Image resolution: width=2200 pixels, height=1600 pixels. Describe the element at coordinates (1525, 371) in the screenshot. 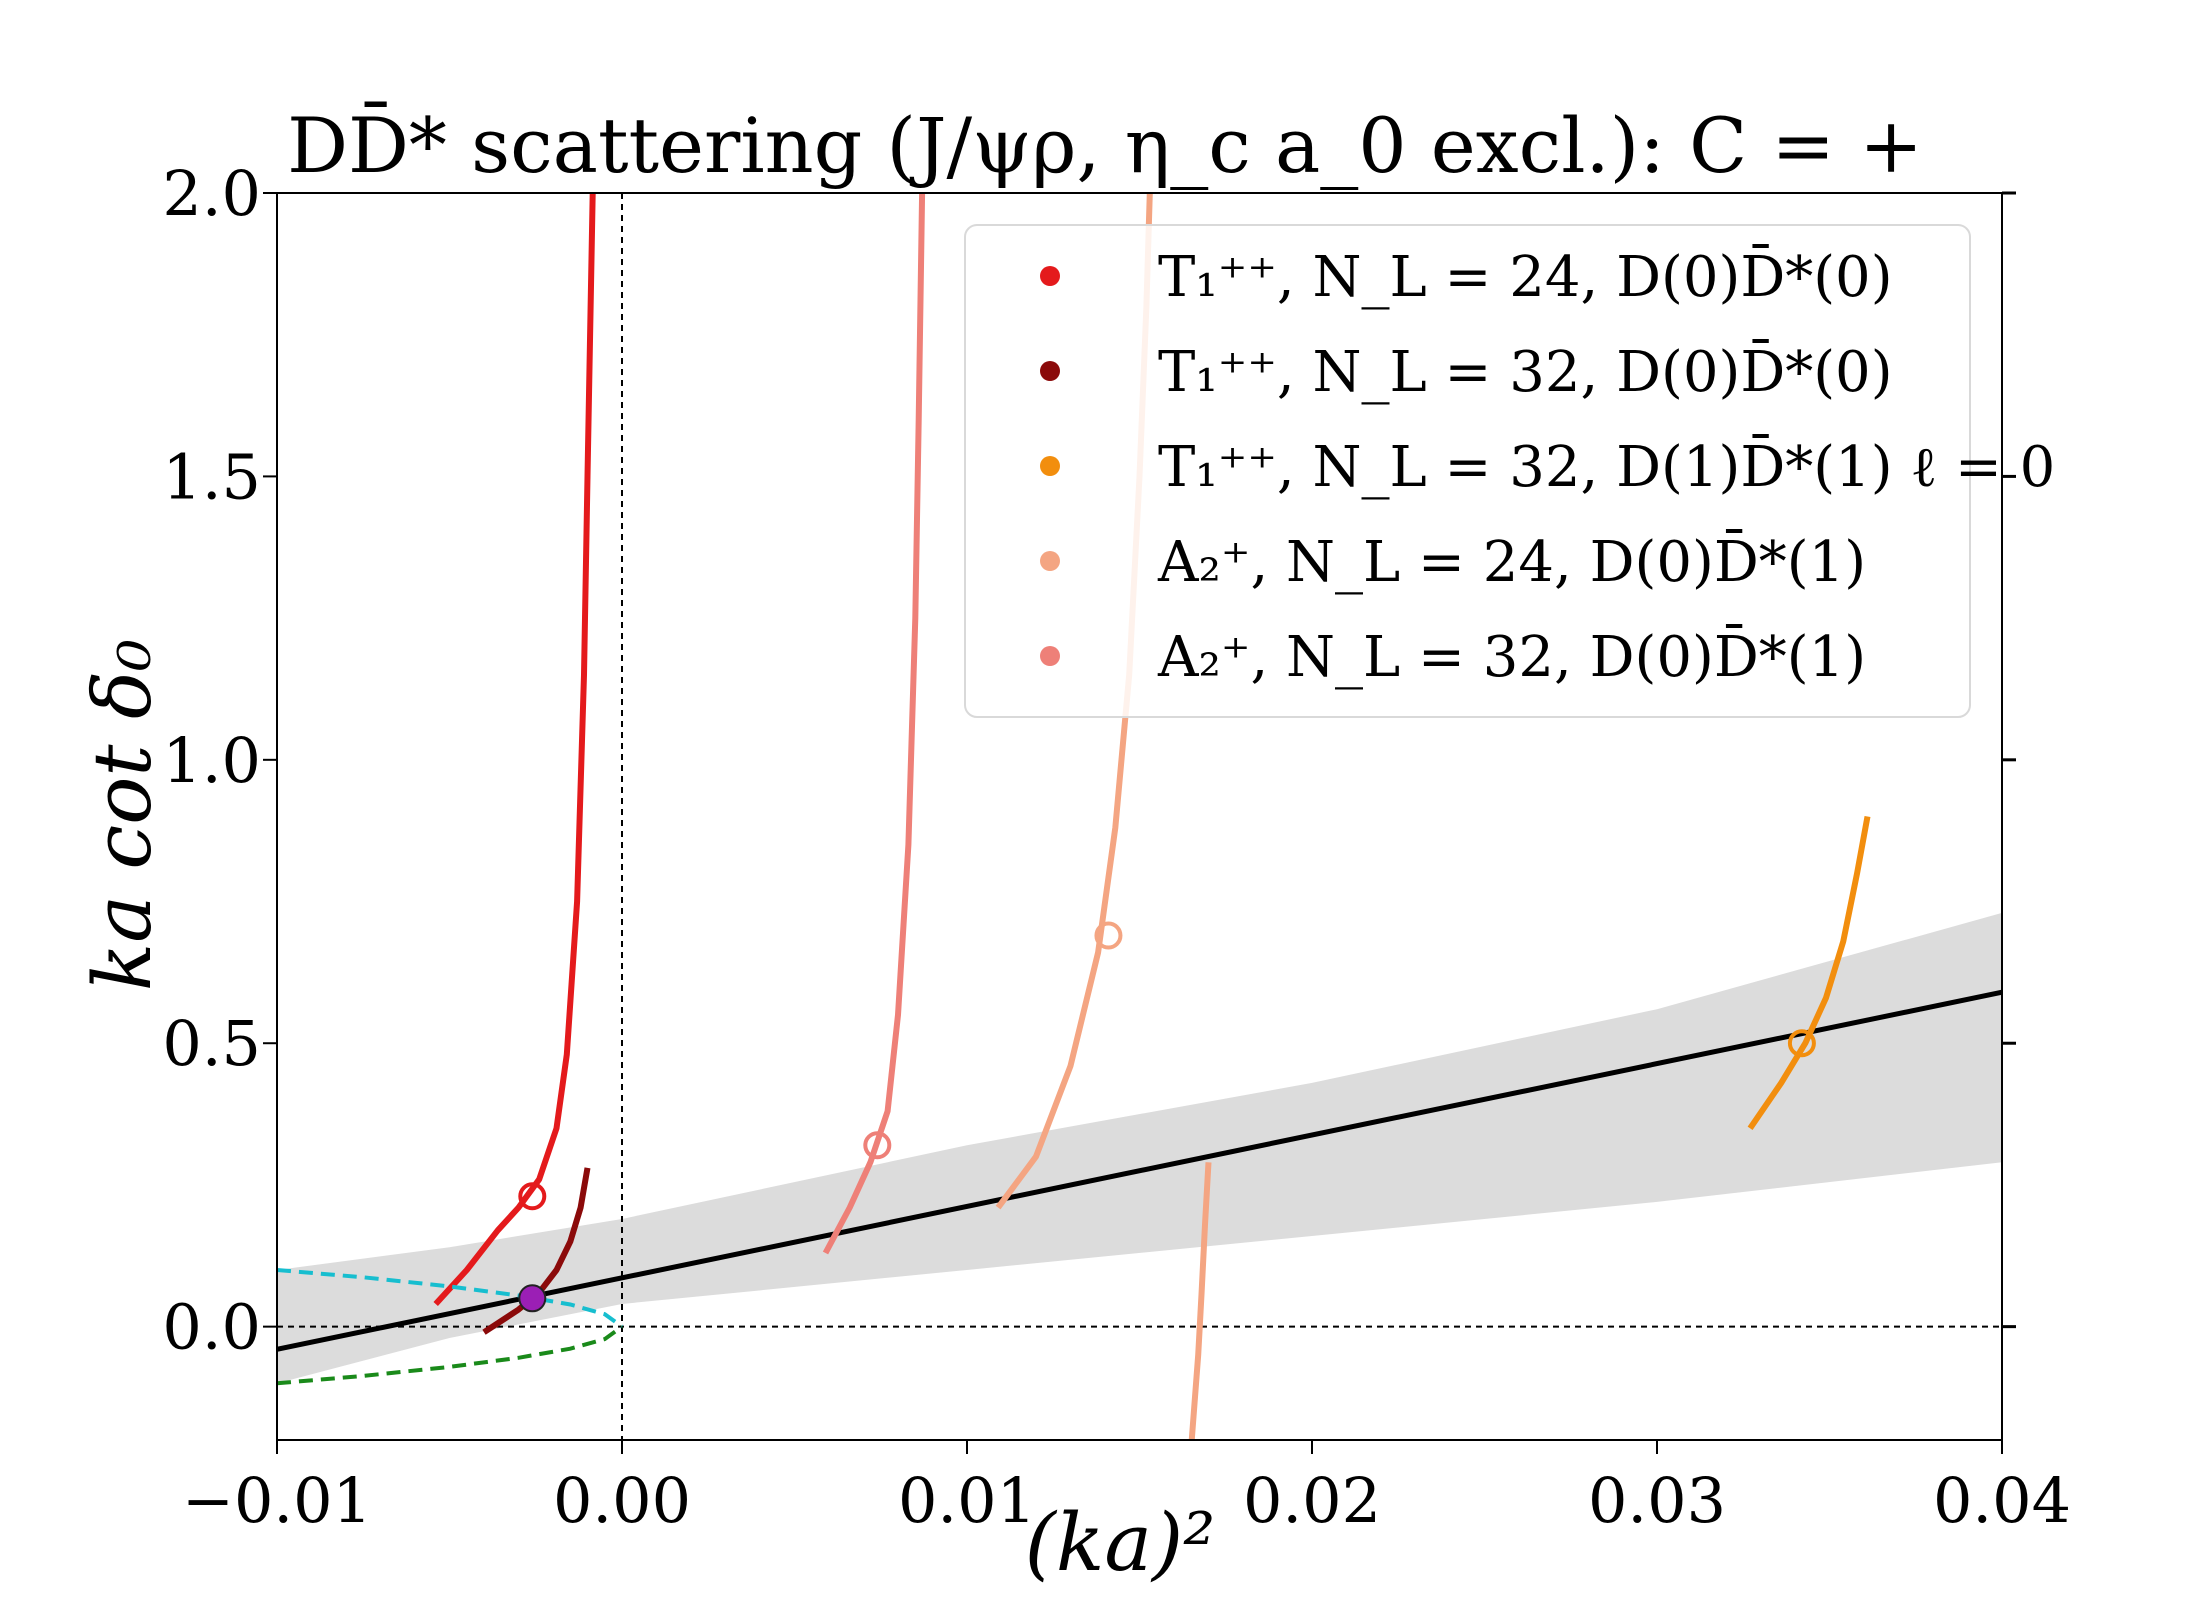

I see `legend-label-1: T₁⁺⁺, N_L = 32, D(0)D̄*(0)` at that location.